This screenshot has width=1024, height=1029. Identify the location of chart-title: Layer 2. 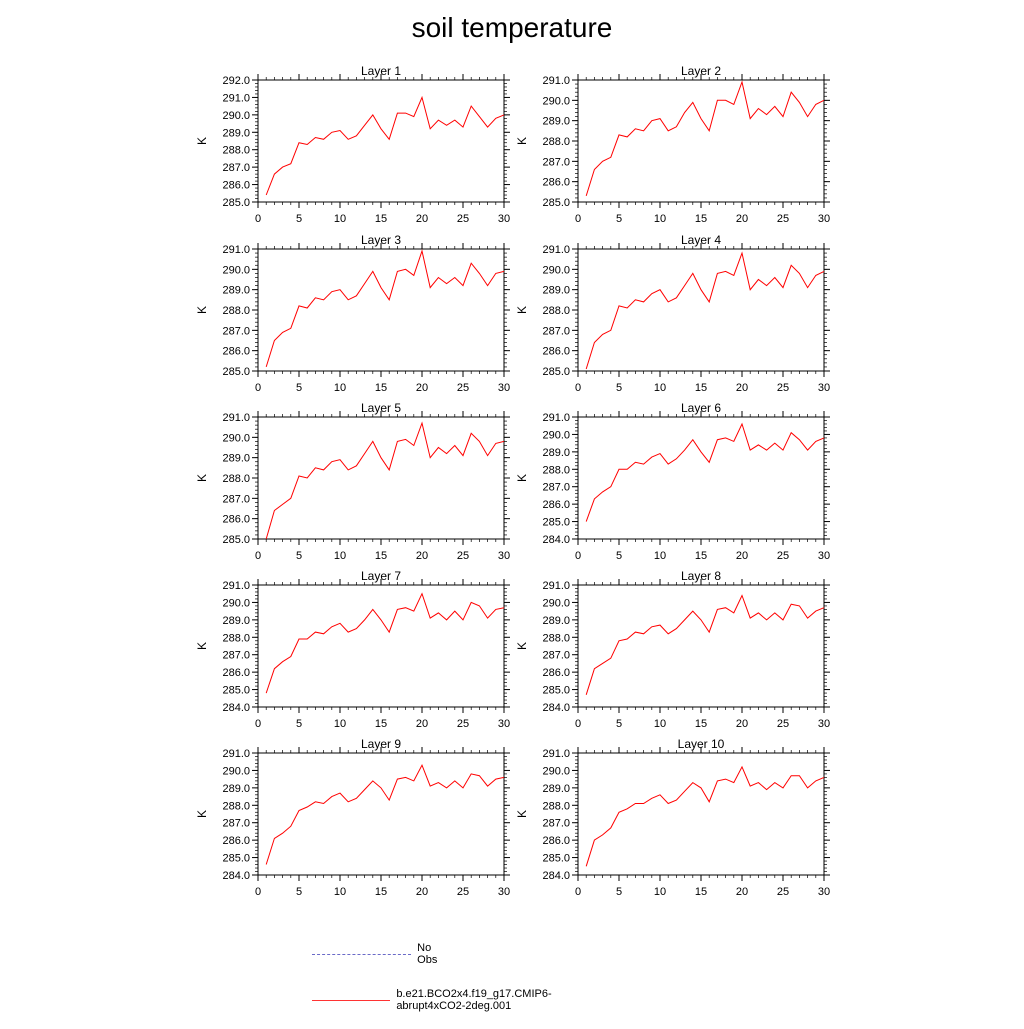
(701, 71).